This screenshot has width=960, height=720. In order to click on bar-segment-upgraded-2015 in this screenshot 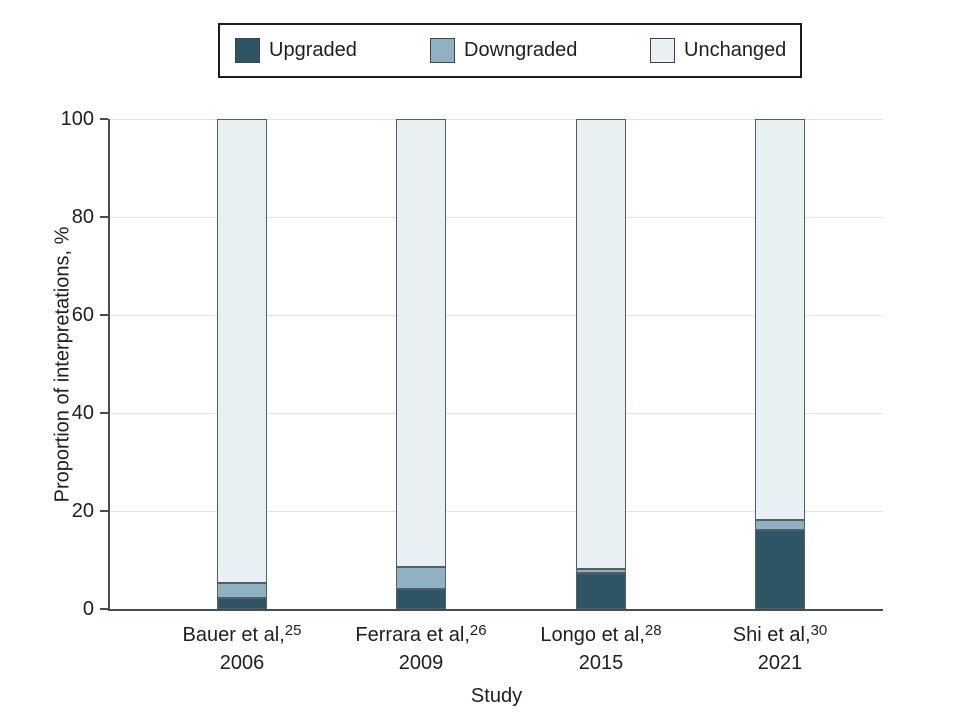, I will do `click(601, 591)`.